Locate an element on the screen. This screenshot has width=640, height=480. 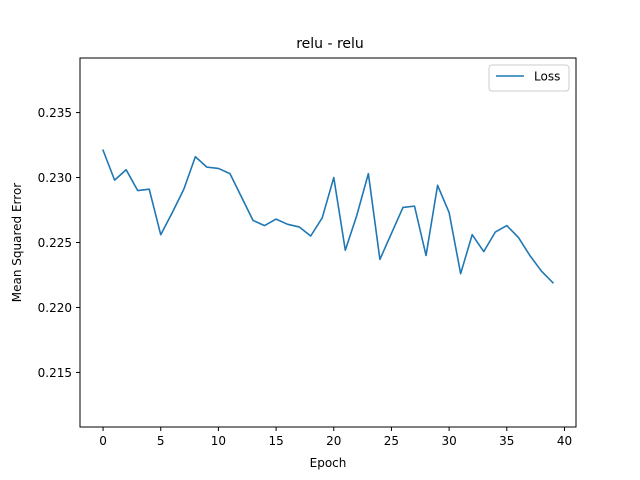
x-tick-label: 30 is located at coordinates (448, 441).